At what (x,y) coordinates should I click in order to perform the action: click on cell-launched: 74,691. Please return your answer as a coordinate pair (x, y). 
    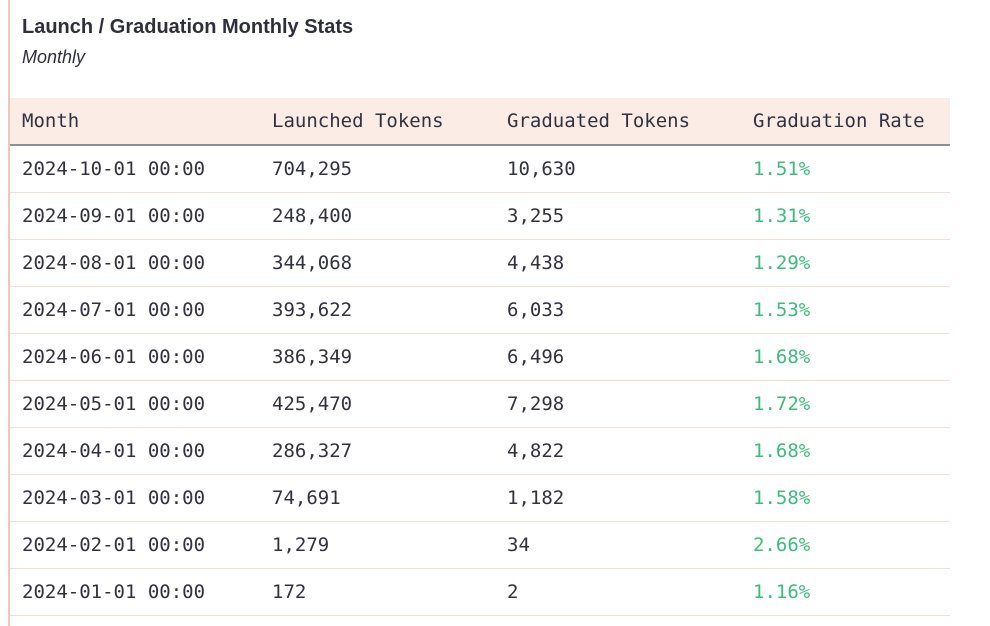
    Looking at the image, I should click on (306, 498).